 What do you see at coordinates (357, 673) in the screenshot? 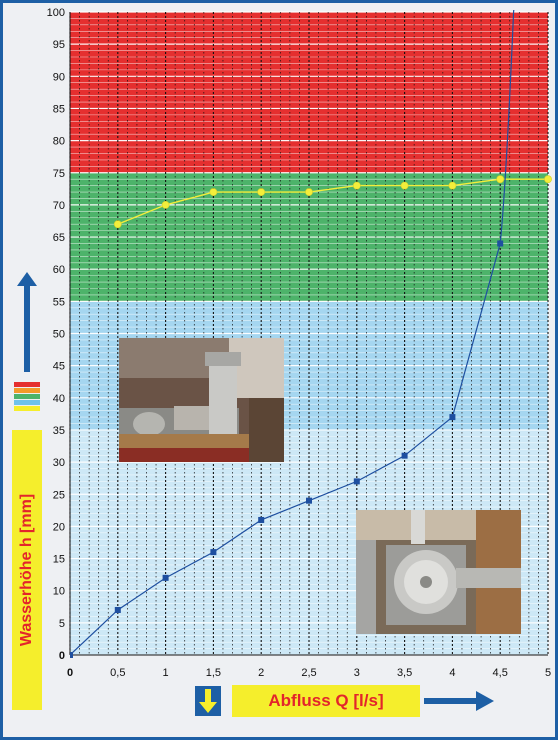
I see `x-tick-label: 3` at bounding box center [357, 673].